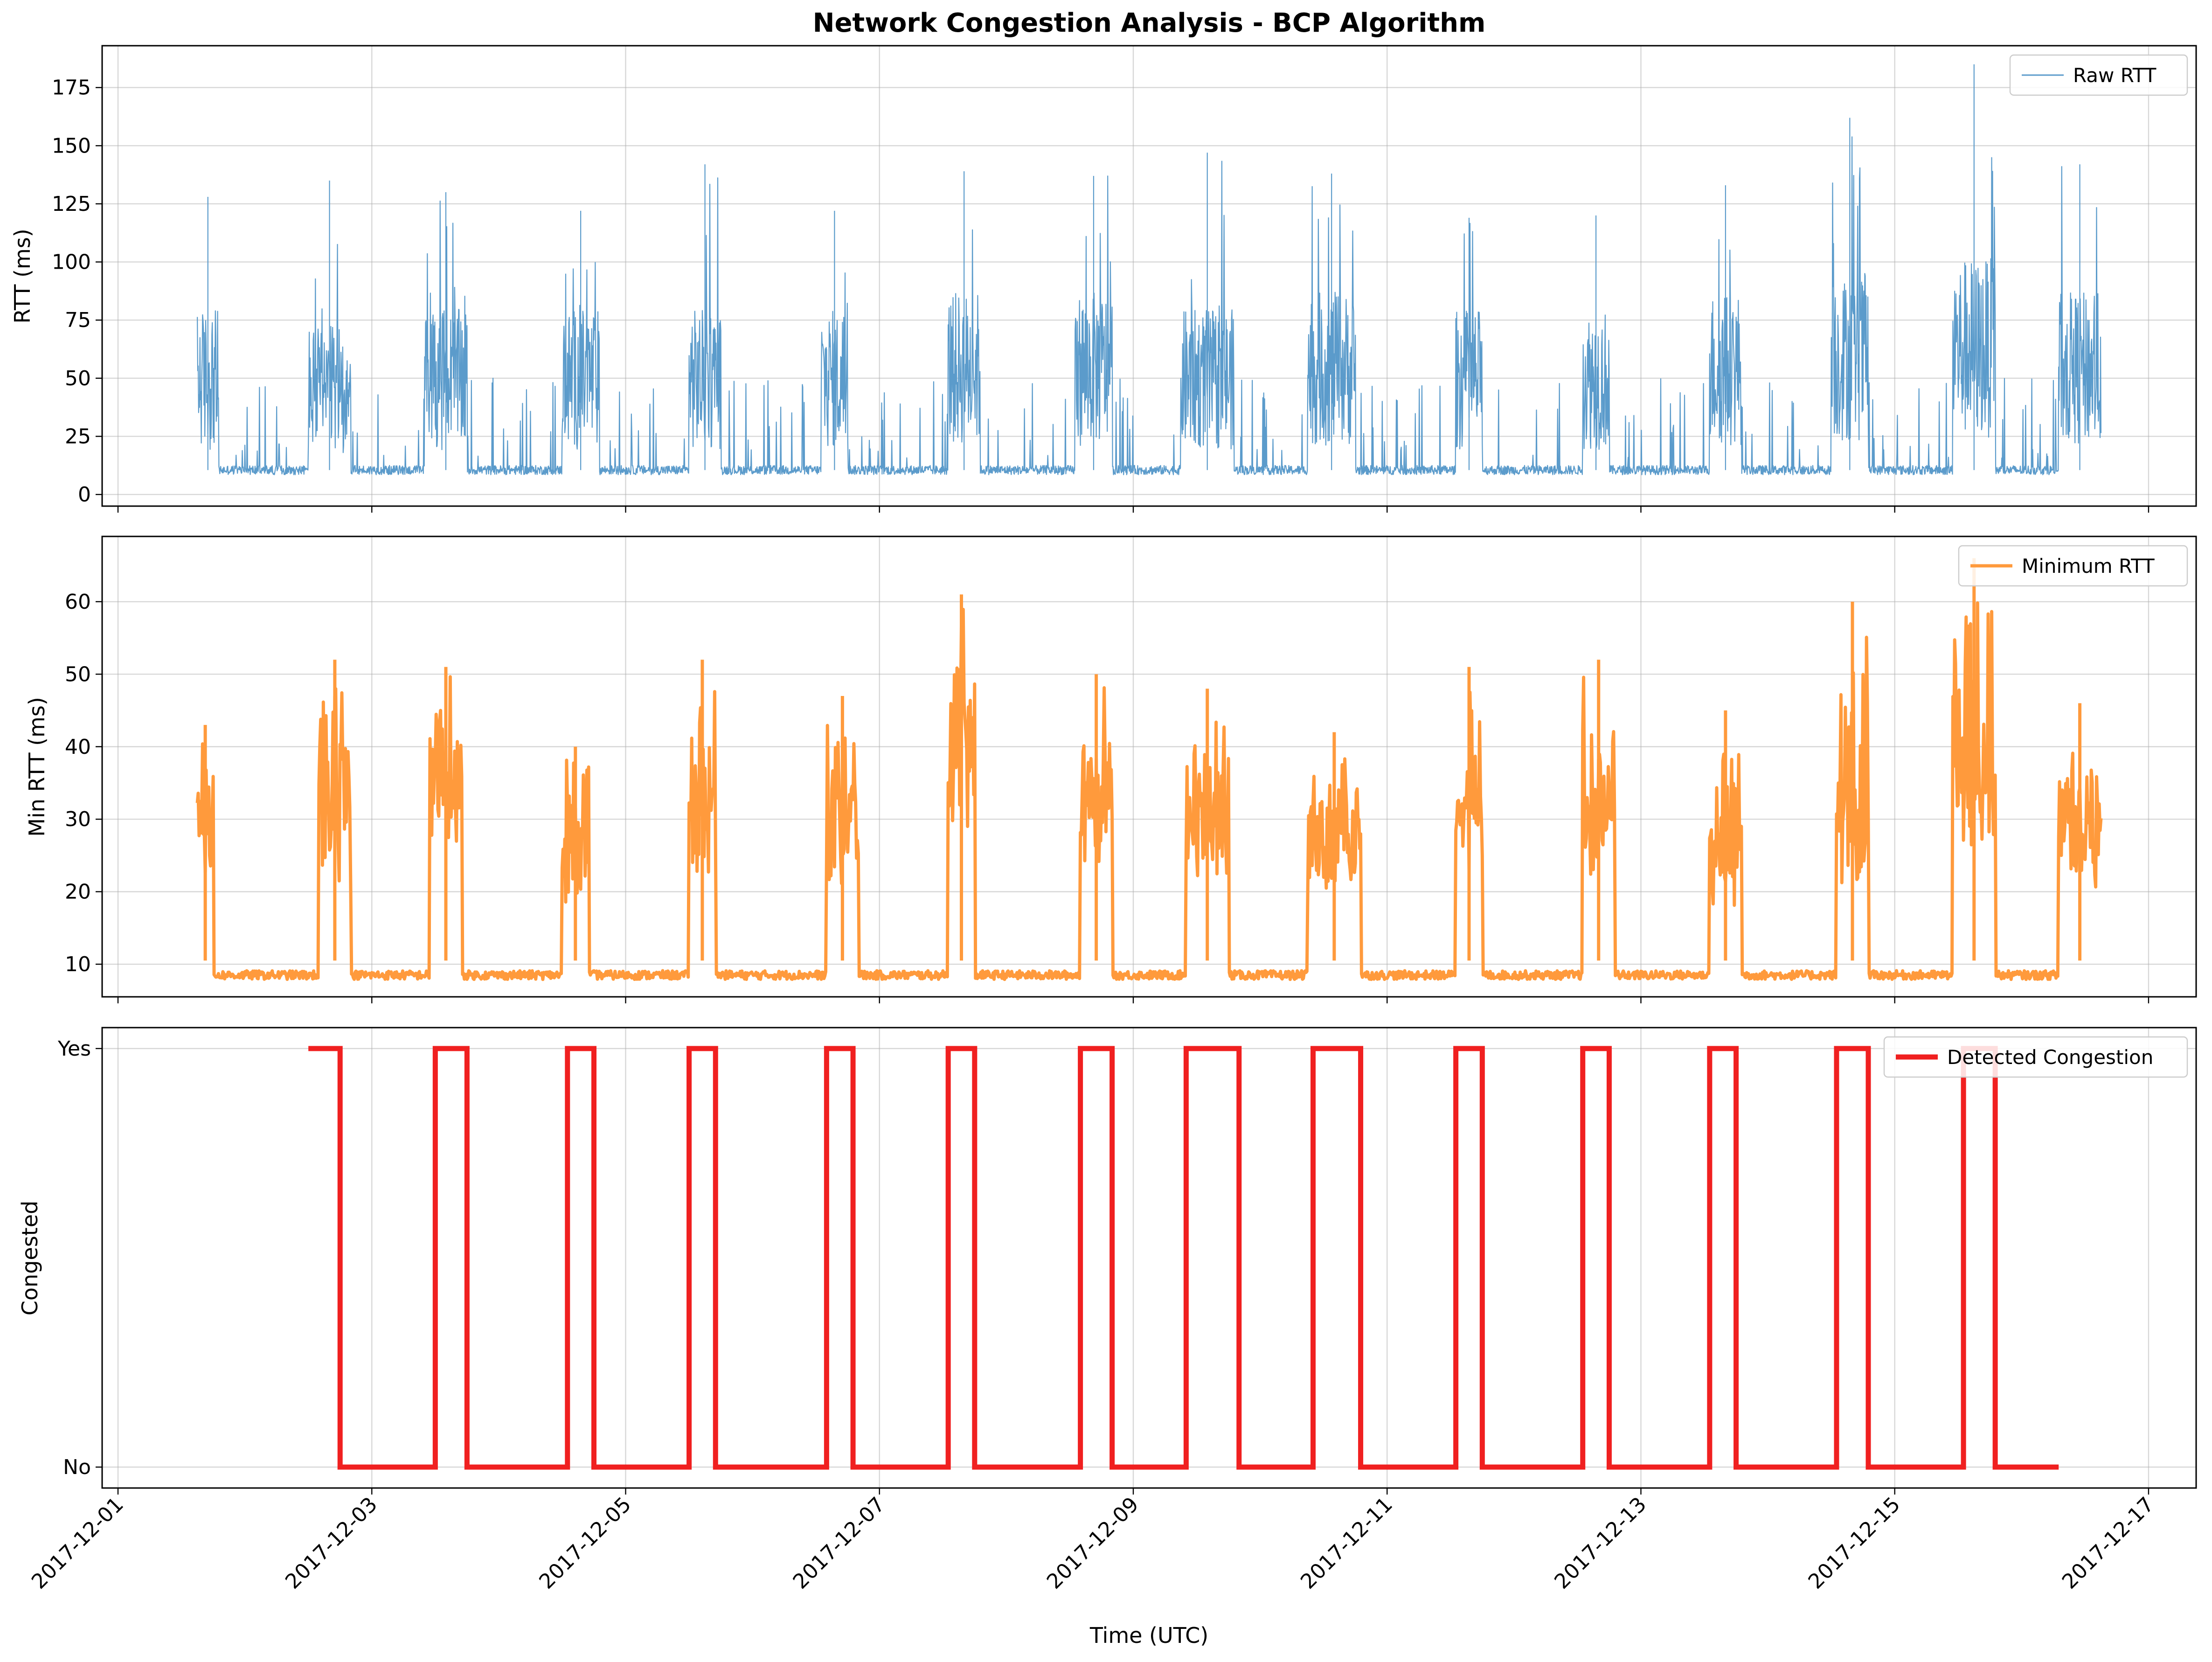 This screenshot has width=2212, height=1662. What do you see at coordinates (78, 320) in the screenshot?
I see `y-tick-label: 75` at bounding box center [78, 320].